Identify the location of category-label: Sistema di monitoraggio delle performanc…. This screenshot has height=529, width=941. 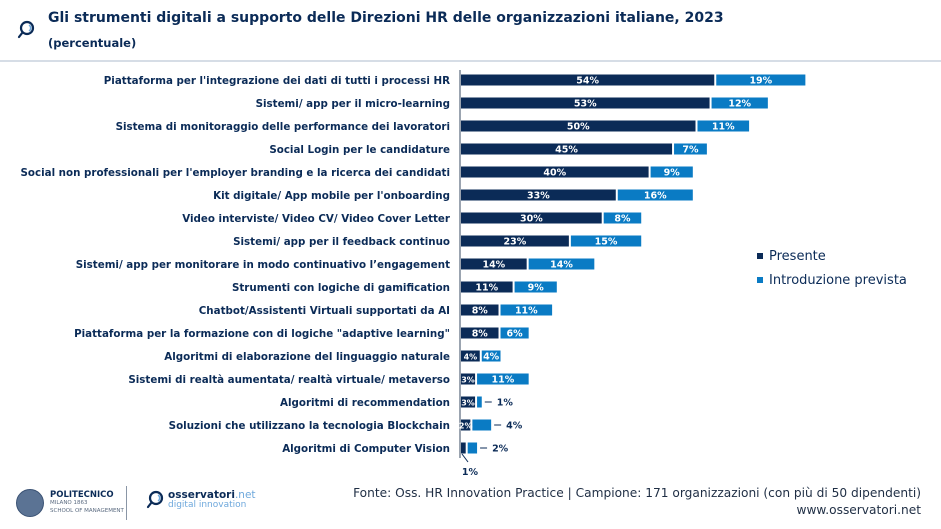
(283, 127).